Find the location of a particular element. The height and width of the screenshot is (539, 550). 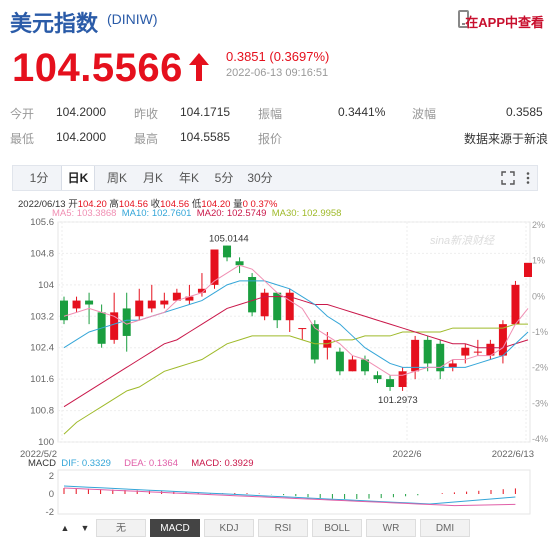

stat-label-quote: 报价 is located at coordinates (270, 139).